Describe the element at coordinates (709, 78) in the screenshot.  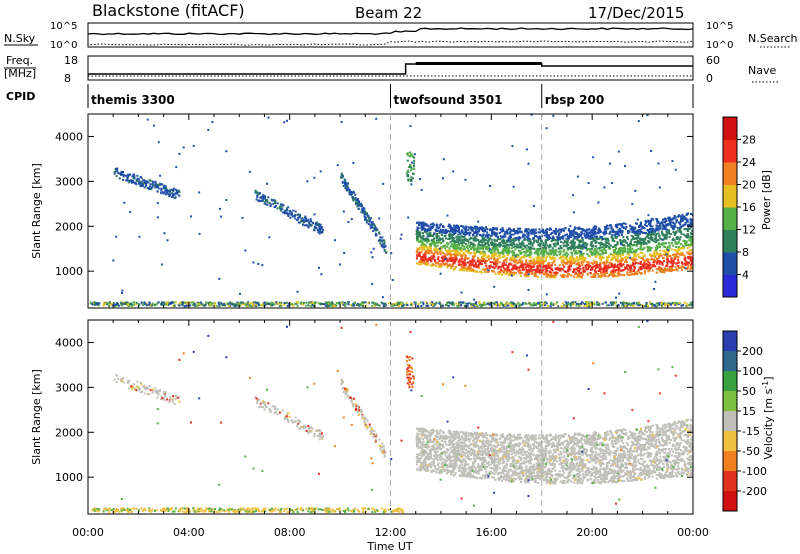
I see `nave-tick-low: 0` at that location.